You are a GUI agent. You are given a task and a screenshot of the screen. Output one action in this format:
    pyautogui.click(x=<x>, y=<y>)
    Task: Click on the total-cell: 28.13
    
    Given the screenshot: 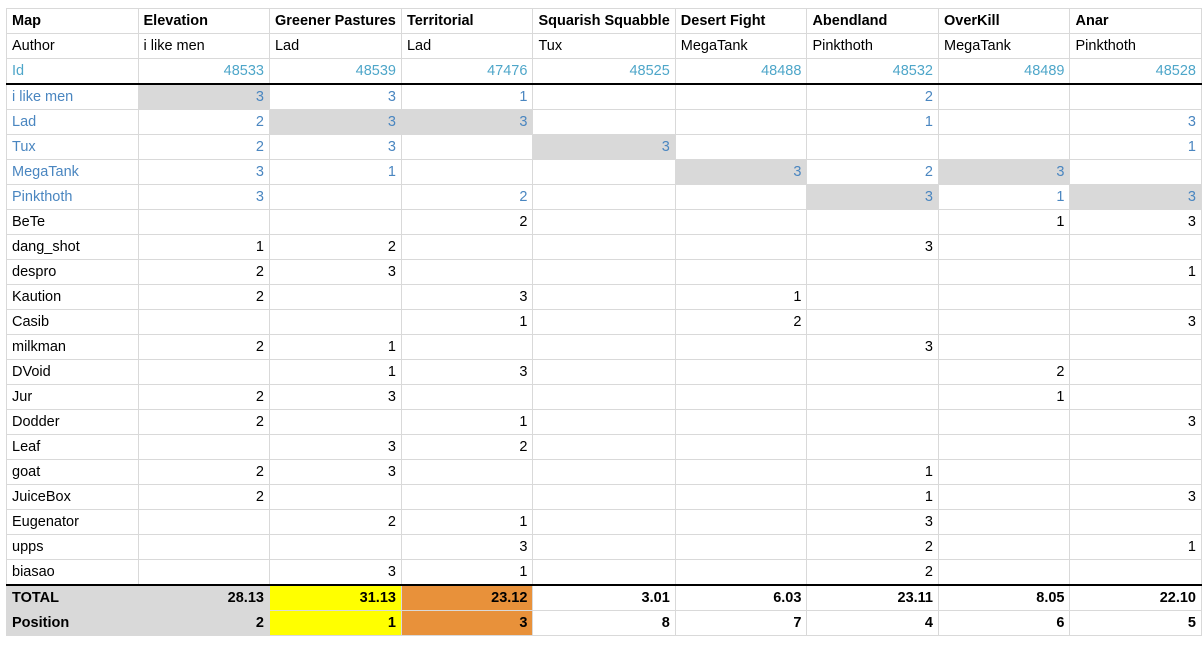 What is the action you would take?
    pyautogui.click(x=203, y=597)
    